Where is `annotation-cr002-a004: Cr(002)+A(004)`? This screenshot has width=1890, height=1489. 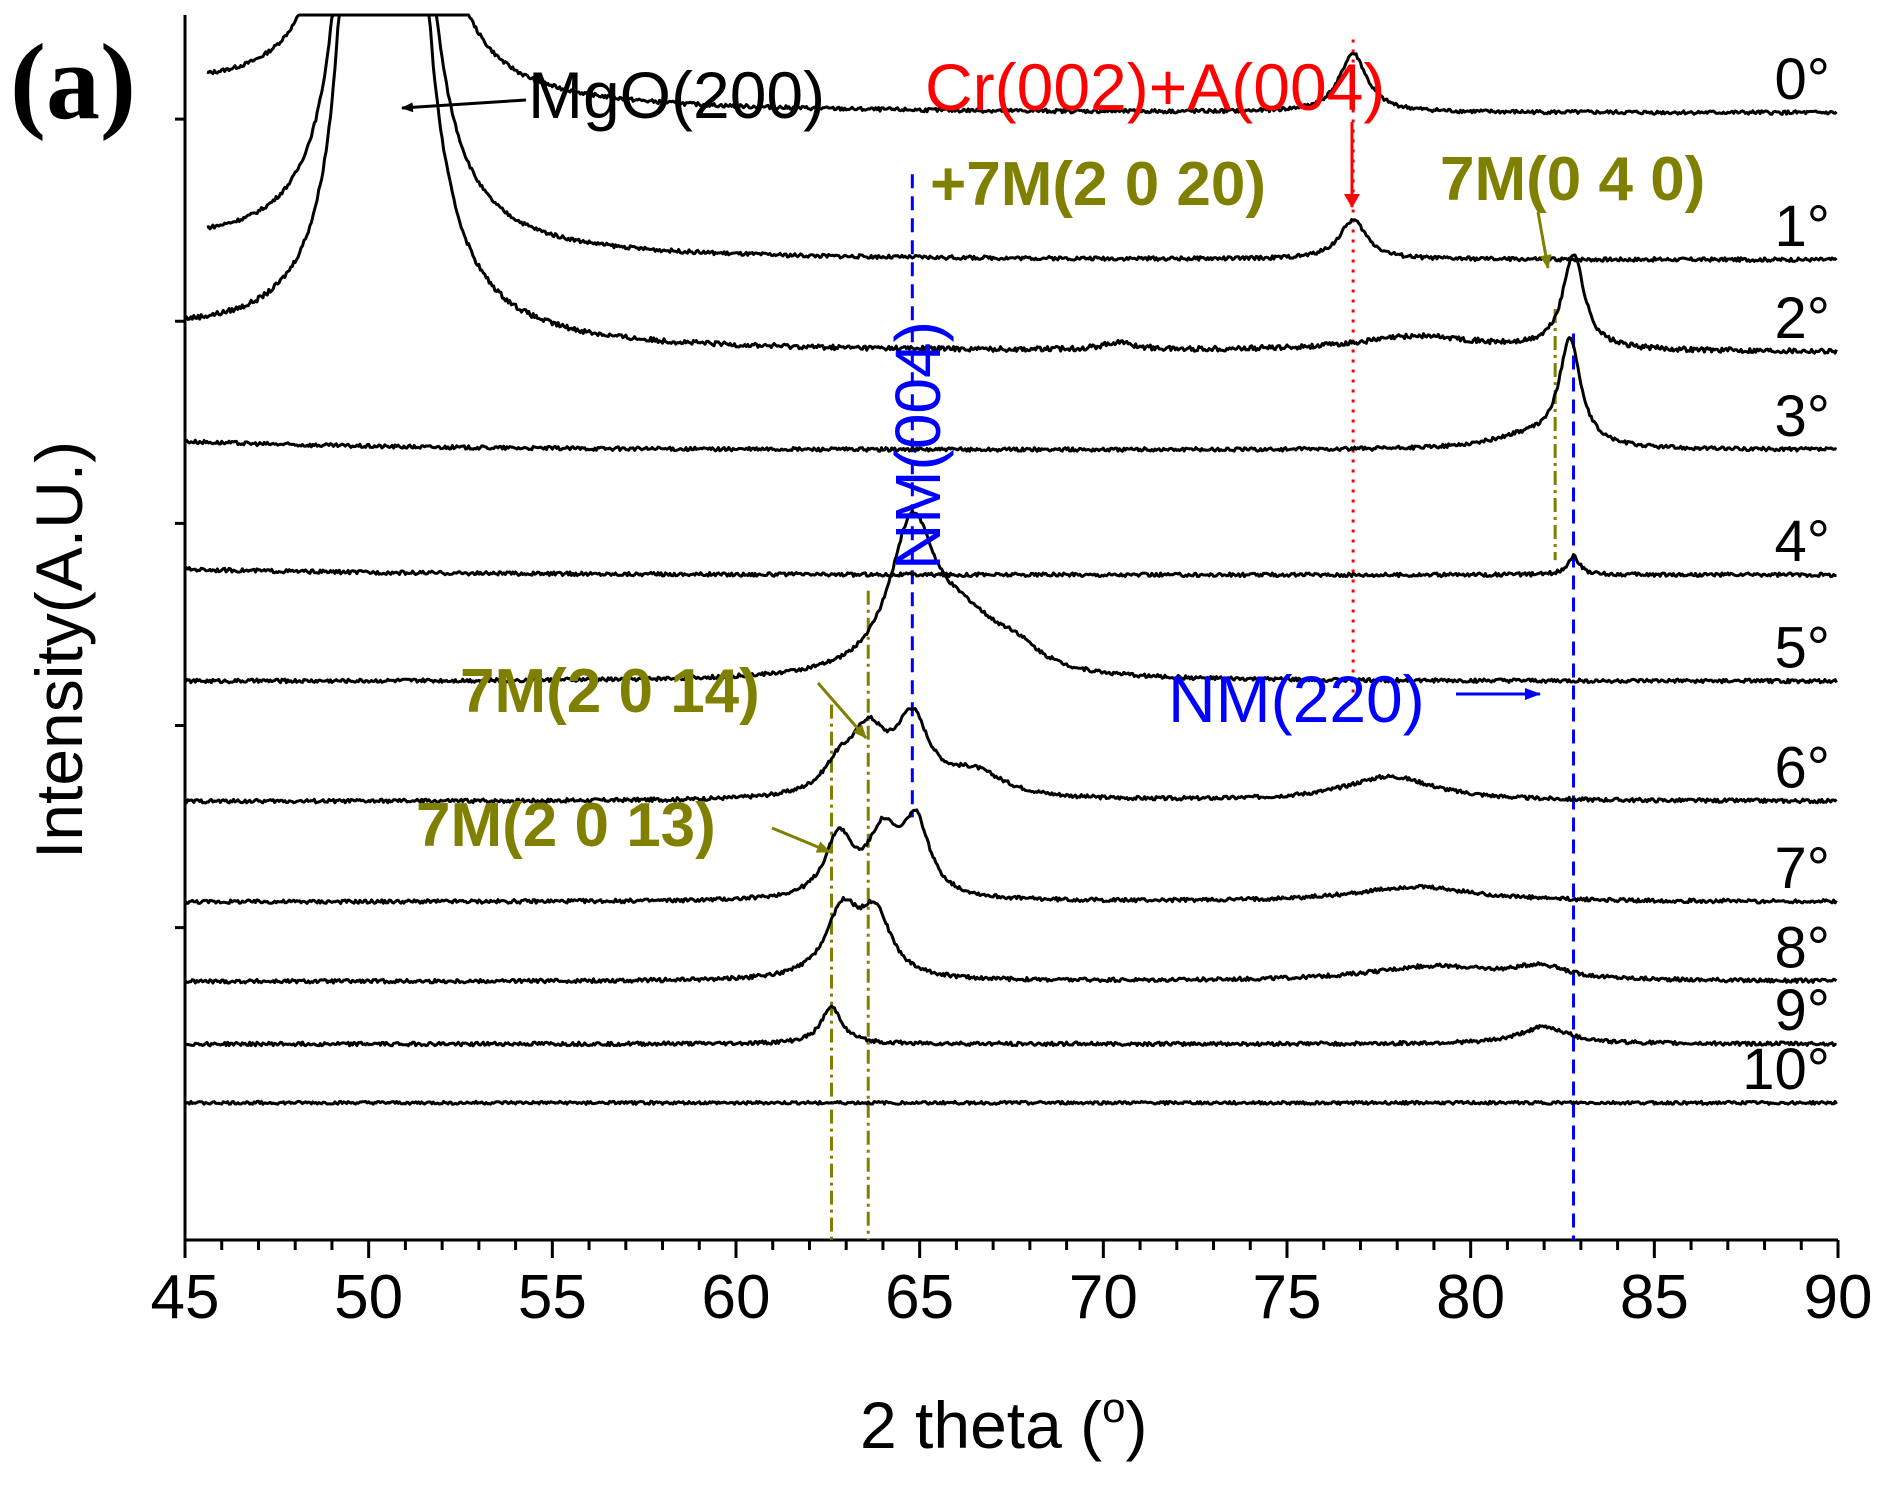 annotation-cr002-a004: Cr(002)+A(004) is located at coordinates (1155, 87).